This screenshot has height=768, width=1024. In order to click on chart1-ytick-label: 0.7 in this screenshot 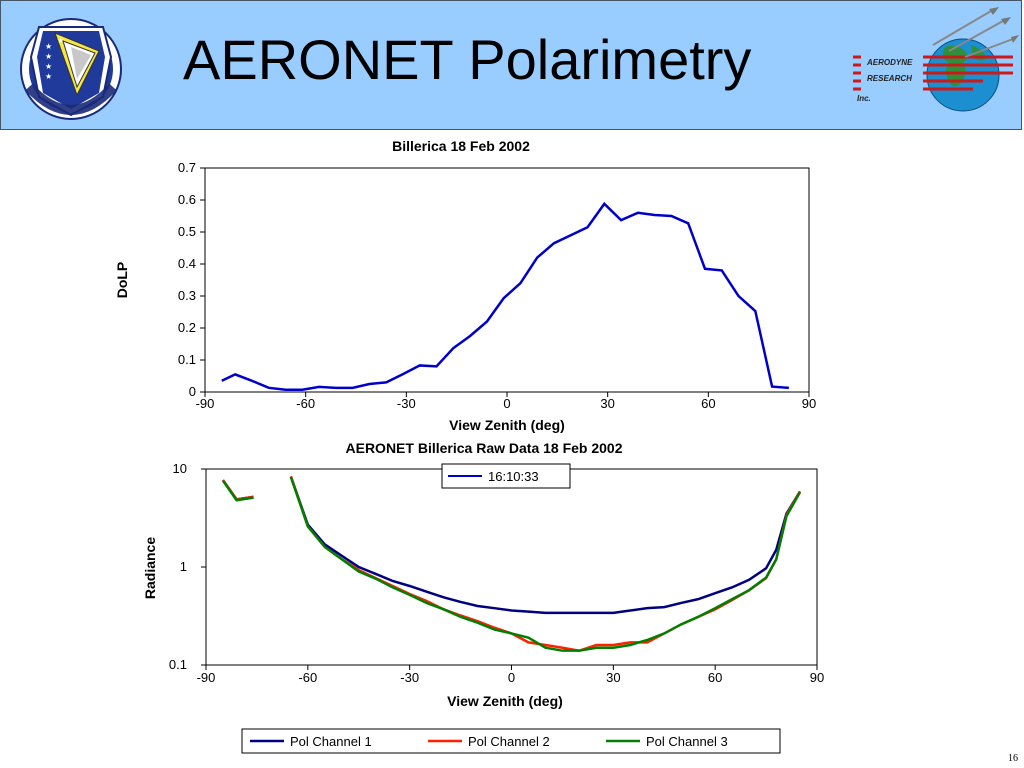, I will do `click(187, 167)`.